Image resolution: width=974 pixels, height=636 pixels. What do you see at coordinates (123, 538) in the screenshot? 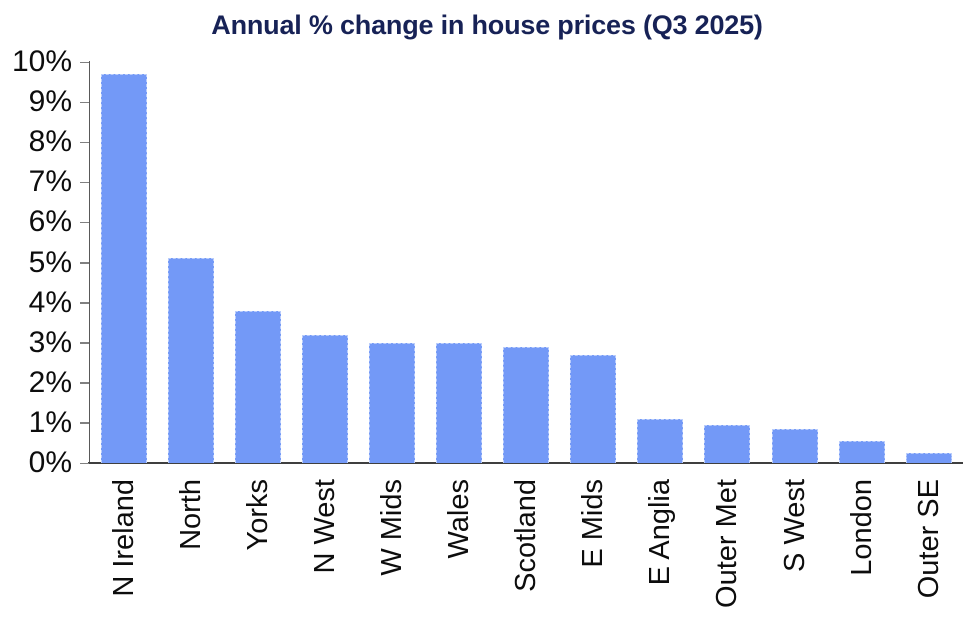
I see `x-axis-label: N Ireland` at bounding box center [123, 538].